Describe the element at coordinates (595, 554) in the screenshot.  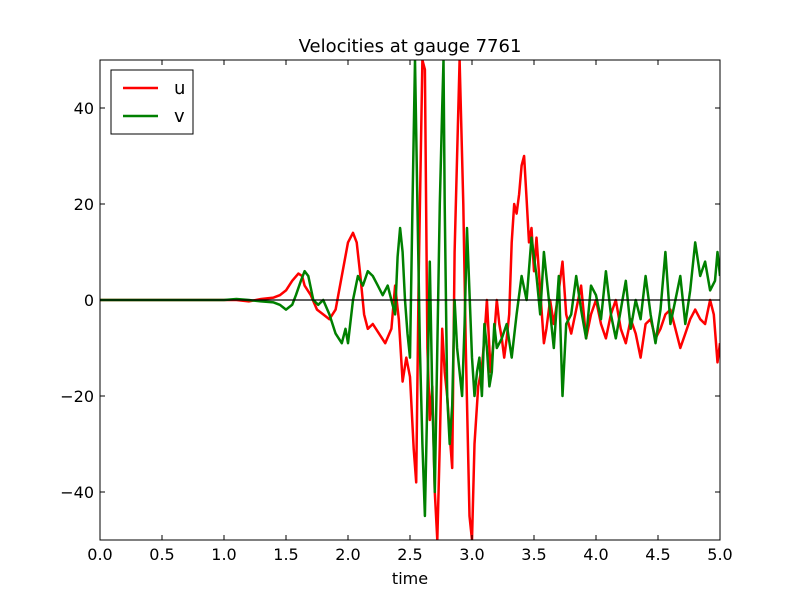
I see `x-tick-label: 4.0` at that location.